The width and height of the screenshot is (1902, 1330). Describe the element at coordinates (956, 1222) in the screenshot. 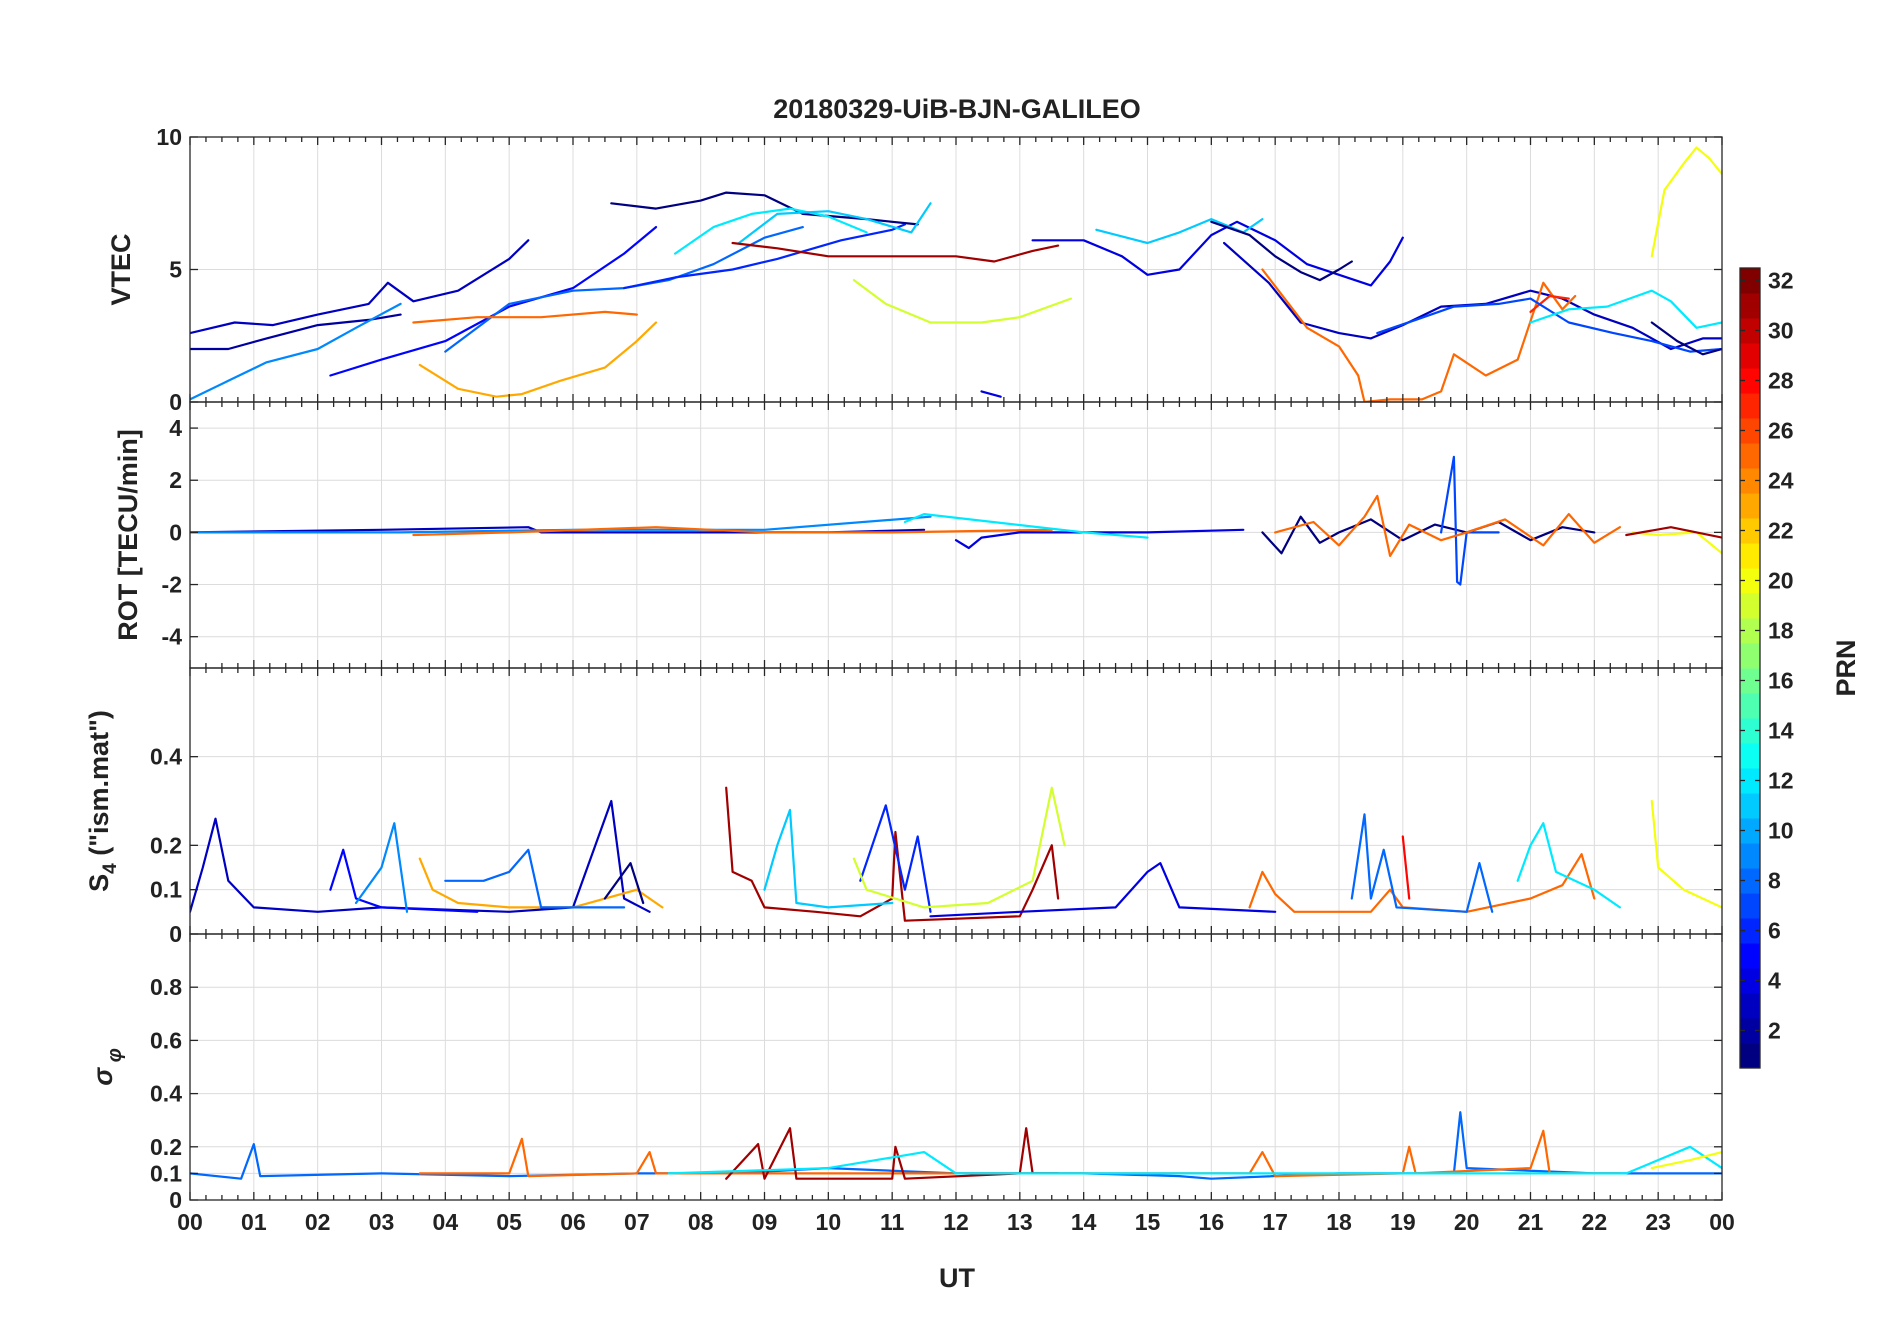

I see `x-tick-label: 12` at that location.